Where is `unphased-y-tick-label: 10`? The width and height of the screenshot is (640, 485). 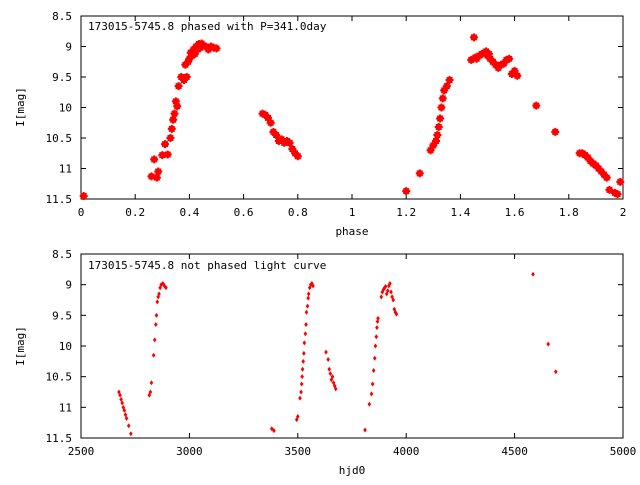
unphased-y-tick-label: 10 is located at coordinates (65, 346).